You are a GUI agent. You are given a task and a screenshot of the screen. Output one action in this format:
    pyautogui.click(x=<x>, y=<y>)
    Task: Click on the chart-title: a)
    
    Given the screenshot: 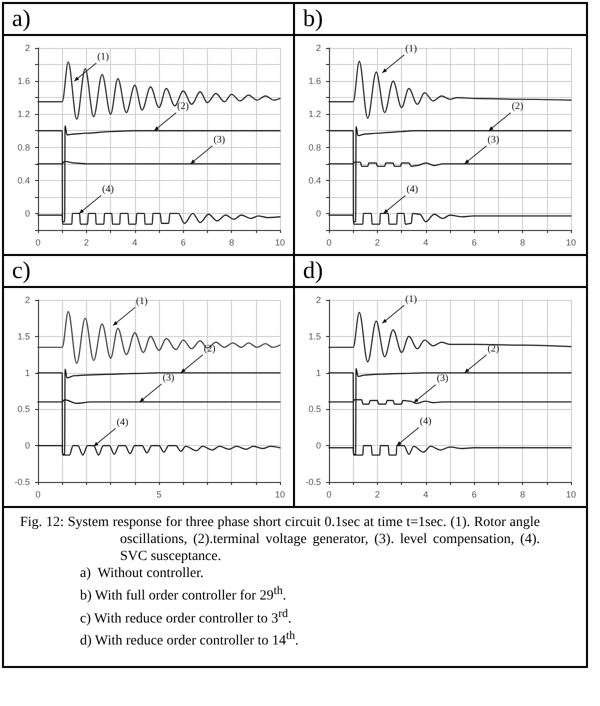 What is the action you would take?
    pyautogui.click(x=148, y=20)
    